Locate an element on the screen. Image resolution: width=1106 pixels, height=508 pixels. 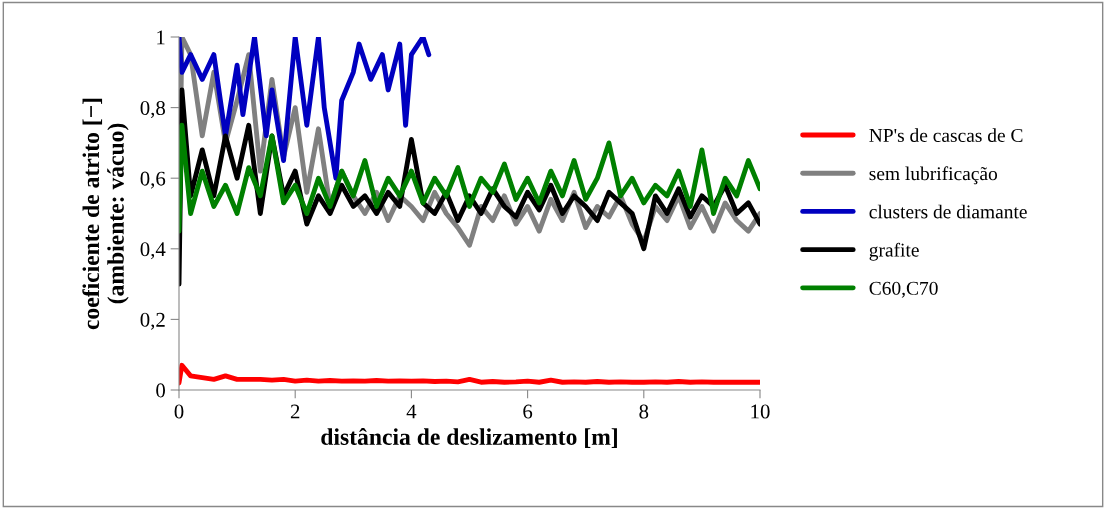
legend-label: grafite is located at coordinates (894, 251).